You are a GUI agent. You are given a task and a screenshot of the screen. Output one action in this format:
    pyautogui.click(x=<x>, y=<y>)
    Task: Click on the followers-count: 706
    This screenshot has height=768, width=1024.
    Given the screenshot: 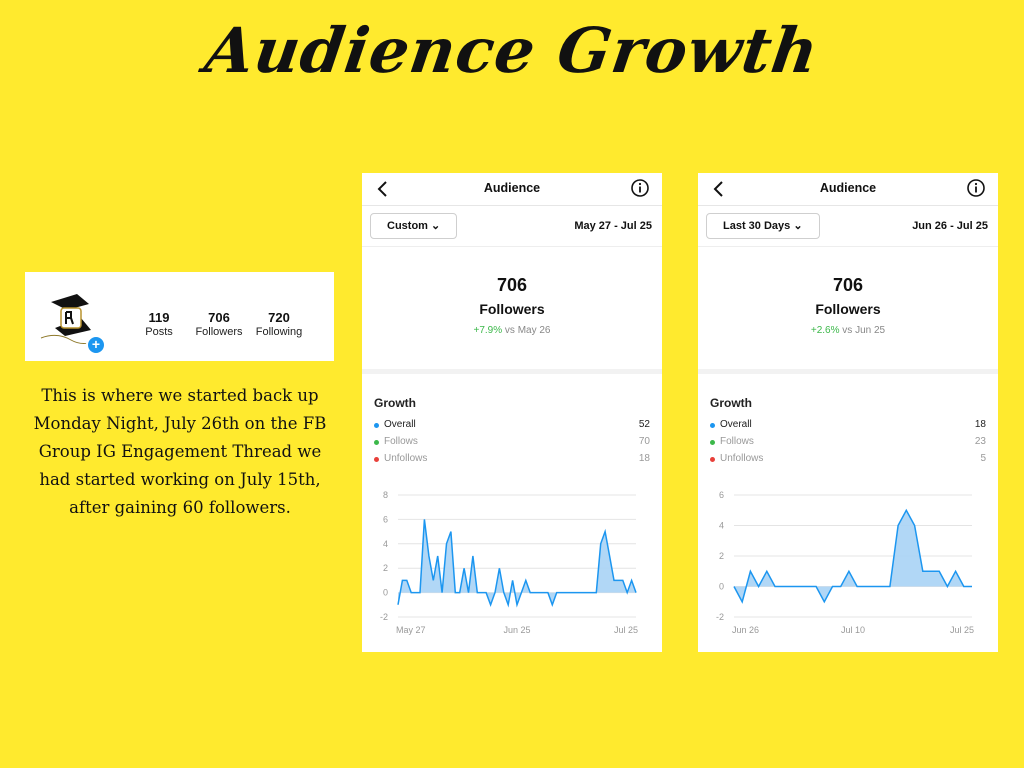 What is the action you would take?
    pyautogui.click(x=219, y=317)
    